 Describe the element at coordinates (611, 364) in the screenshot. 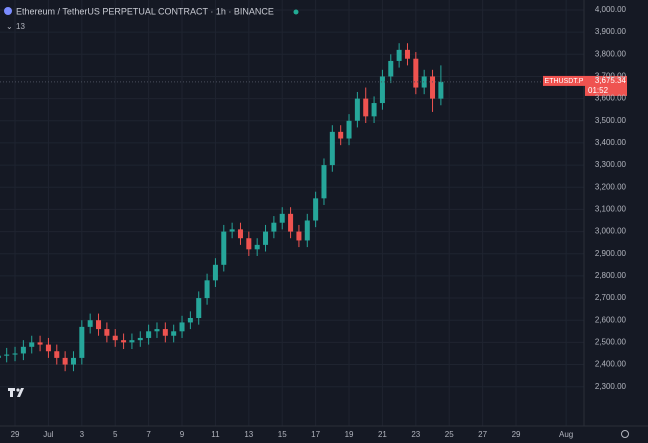

I see `y-tick-label: 2,400.00` at that location.